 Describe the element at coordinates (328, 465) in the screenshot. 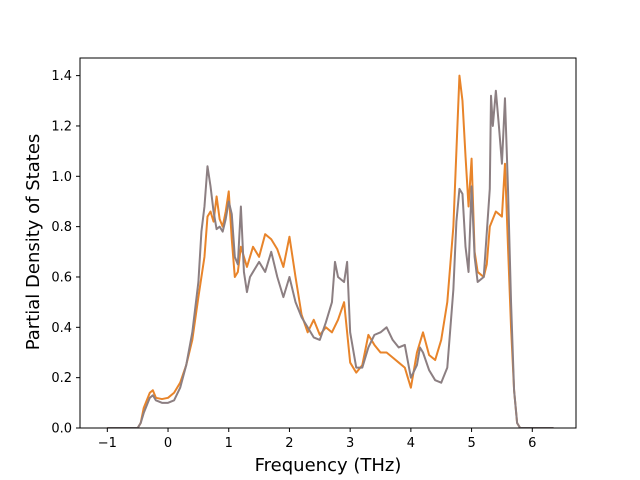

I see `x-axis-label: Frequency (THz)` at that location.